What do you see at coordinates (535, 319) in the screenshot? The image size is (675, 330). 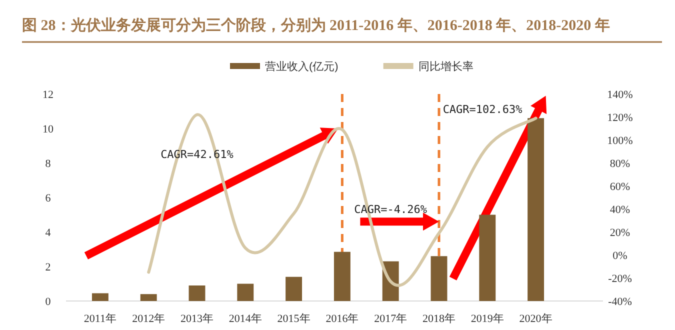 I see `x-tick-label: 2020年` at bounding box center [535, 319].